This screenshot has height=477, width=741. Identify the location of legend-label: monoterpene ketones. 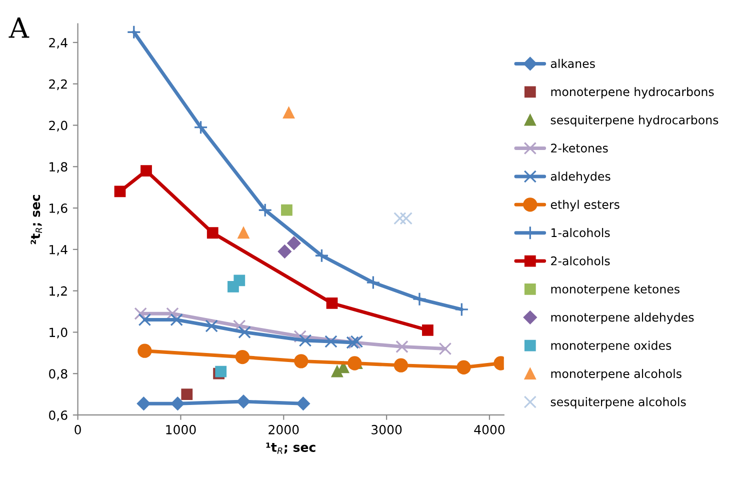
(615, 290).